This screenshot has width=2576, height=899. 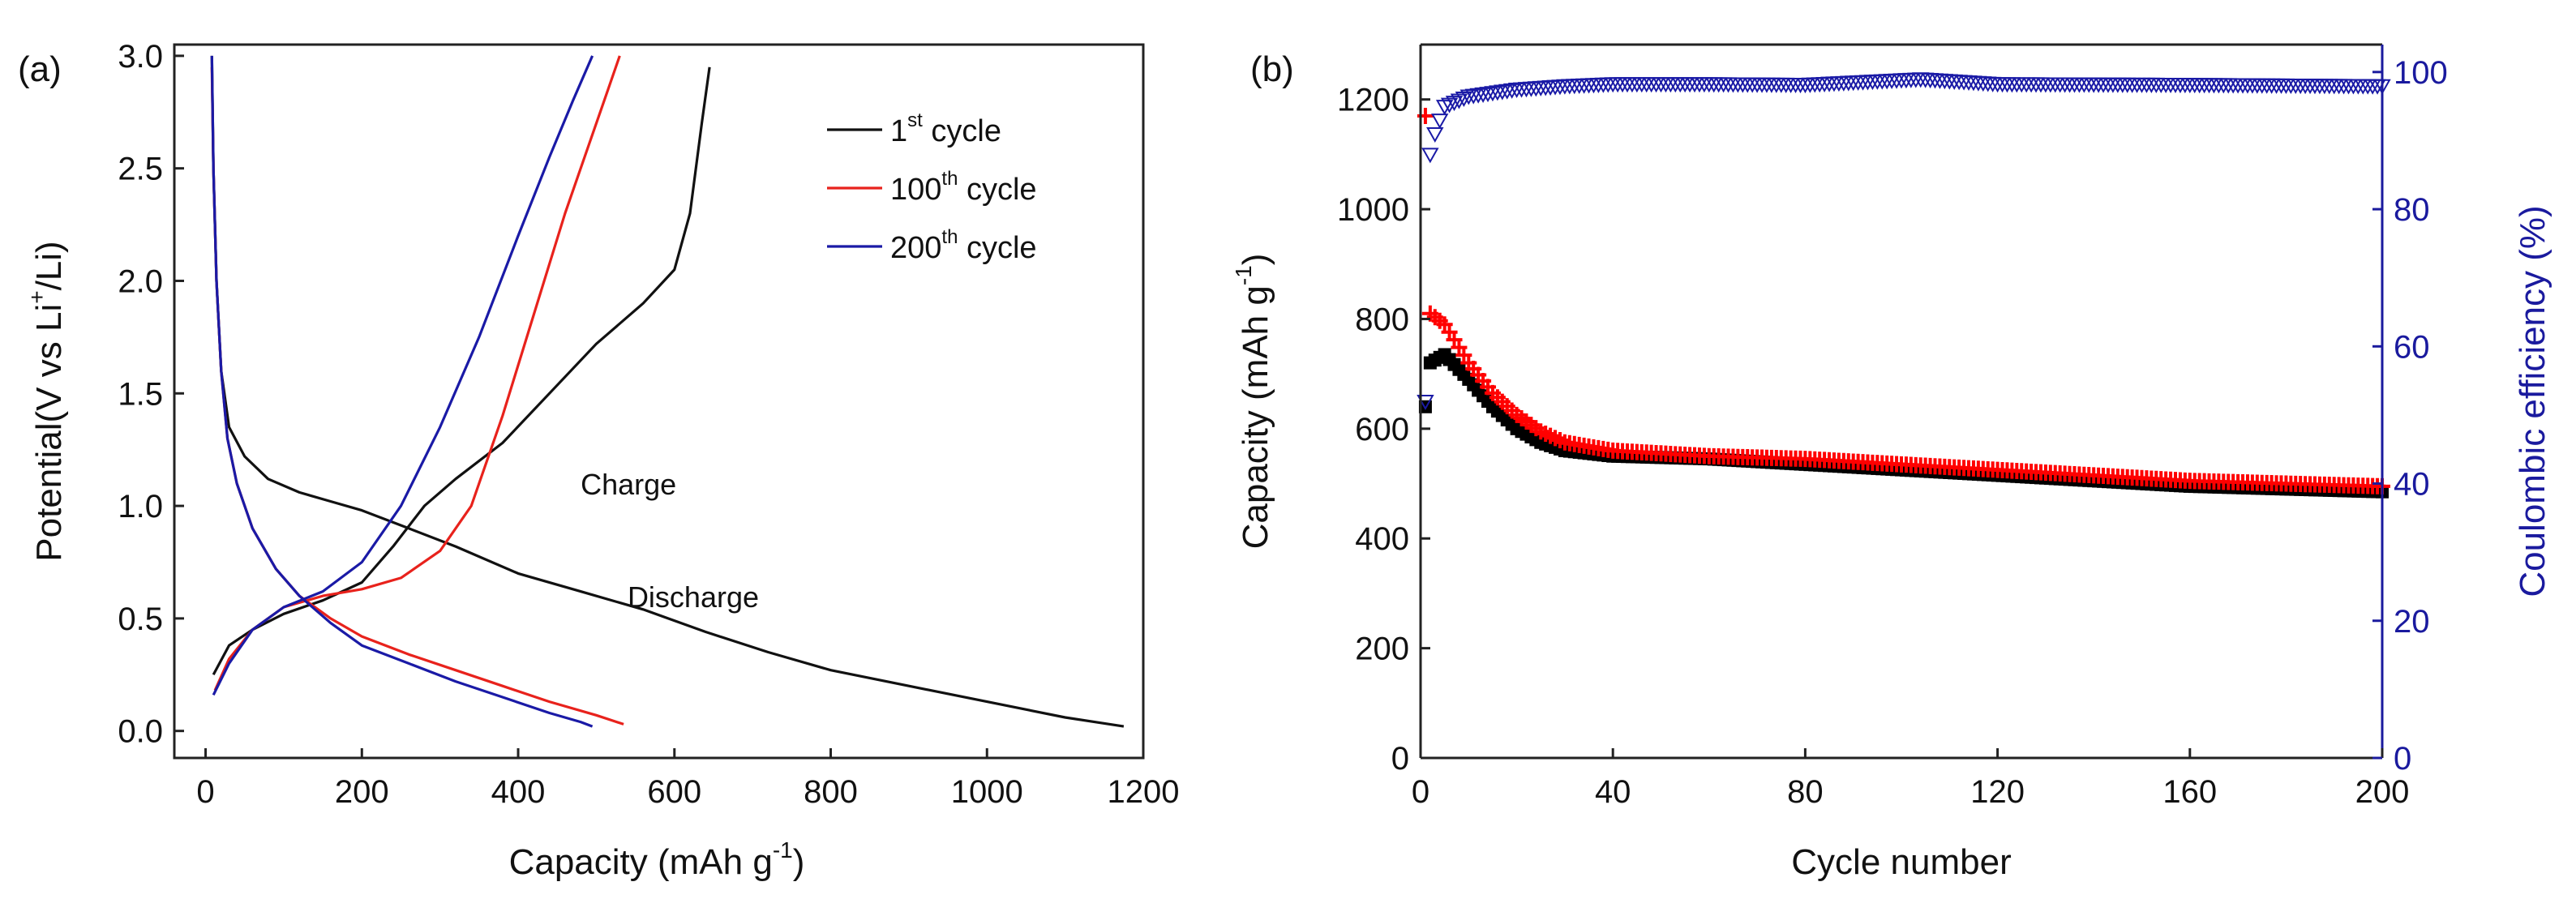 I want to click on y2-tick-label: 0, so click(x=2402, y=759).